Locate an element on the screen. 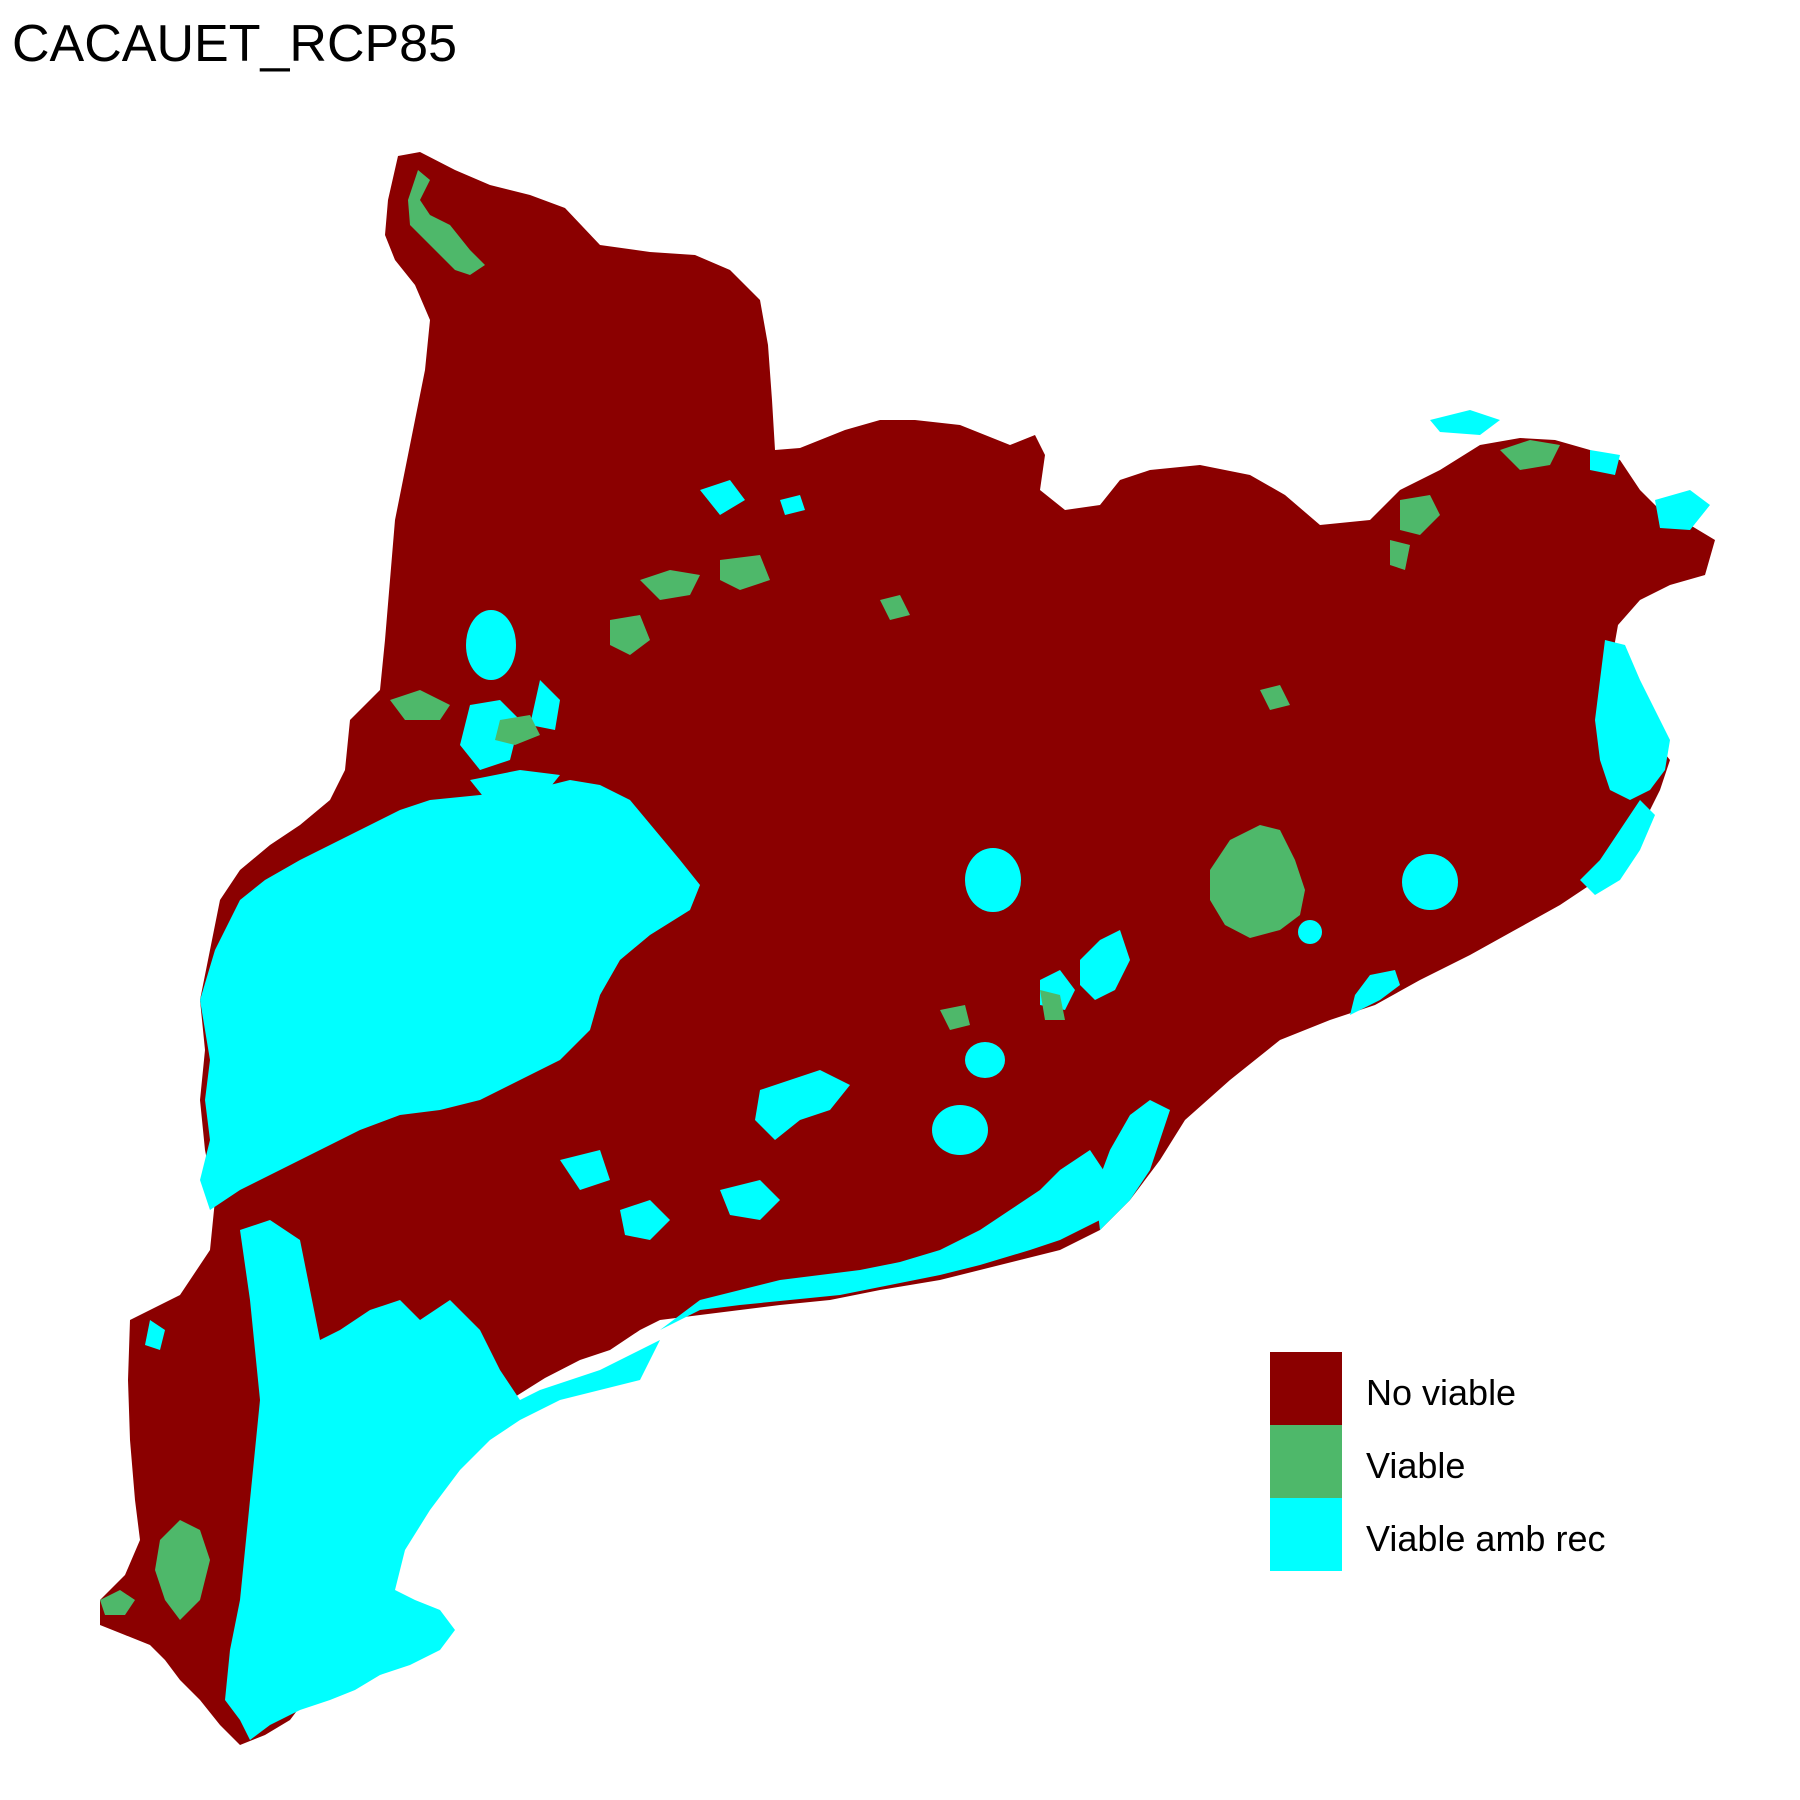 The width and height of the screenshot is (1800, 1800). legend-item-viable: Viable is located at coordinates (1480, 1461).